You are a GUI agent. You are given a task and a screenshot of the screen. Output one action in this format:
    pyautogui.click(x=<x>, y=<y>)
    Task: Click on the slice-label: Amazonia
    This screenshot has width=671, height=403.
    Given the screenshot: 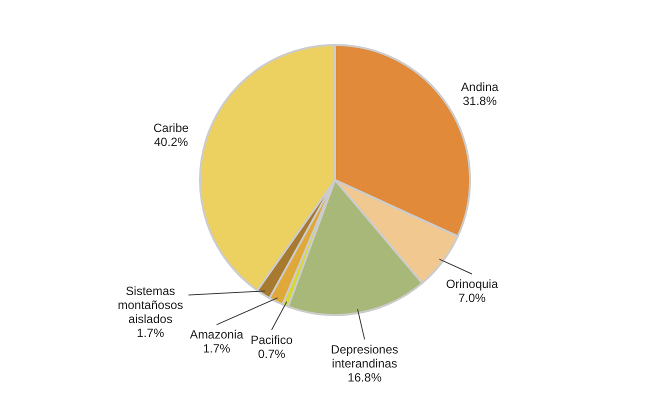 What is the action you would take?
    pyautogui.click(x=217, y=335)
    